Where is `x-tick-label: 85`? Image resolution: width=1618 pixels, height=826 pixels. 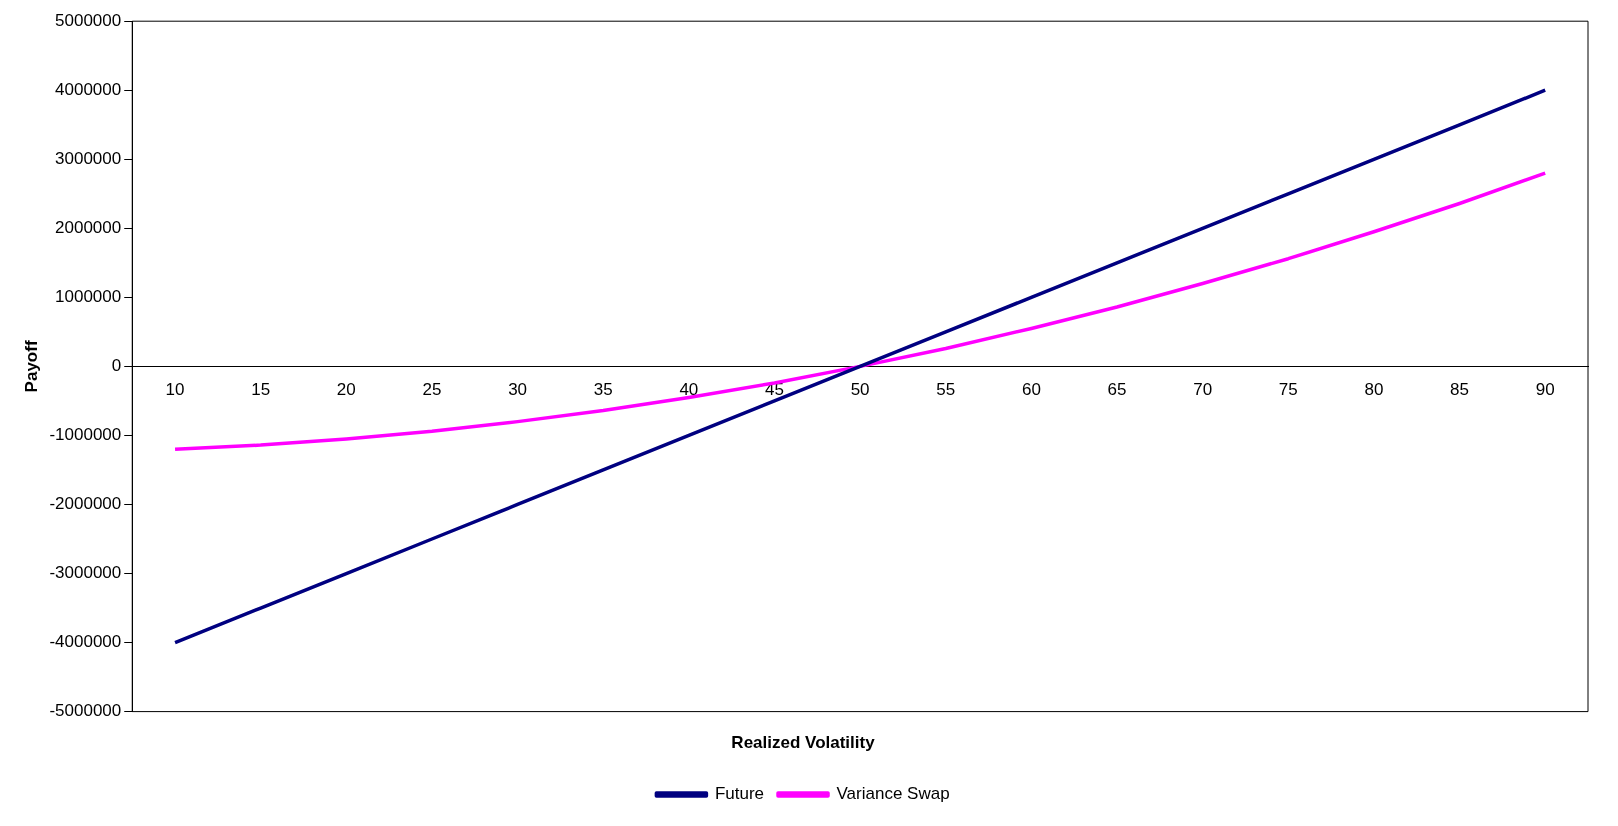 x-tick-label: 85 is located at coordinates (1460, 390).